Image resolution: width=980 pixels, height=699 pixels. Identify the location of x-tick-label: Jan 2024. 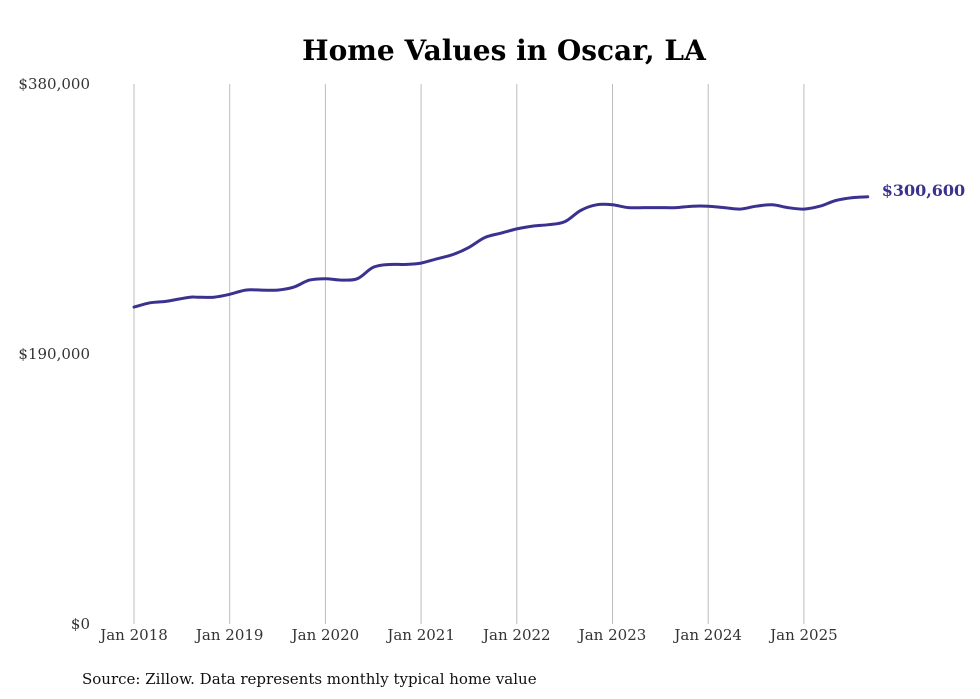
(707, 635).